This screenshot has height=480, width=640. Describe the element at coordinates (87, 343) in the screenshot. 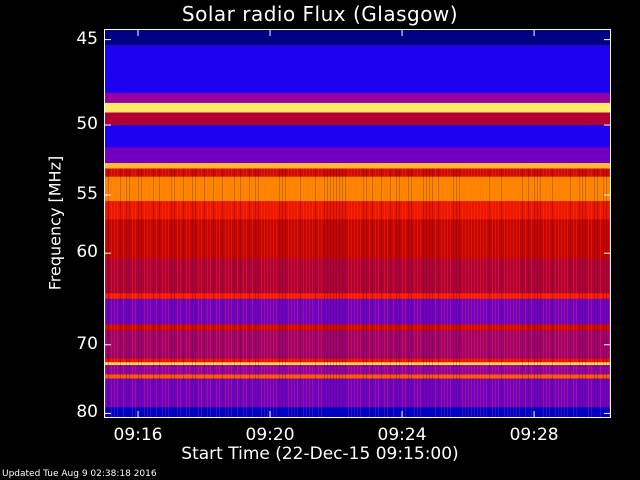

I see `y-tick-label: 70` at that location.